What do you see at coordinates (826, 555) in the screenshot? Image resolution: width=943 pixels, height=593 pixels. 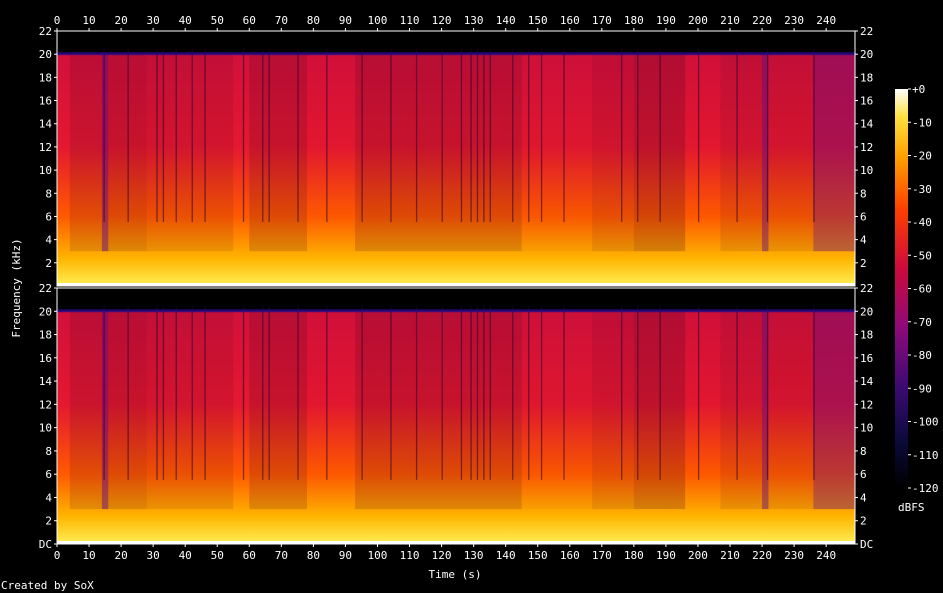 I see `x-tick-label-bottom: 240` at bounding box center [826, 555].